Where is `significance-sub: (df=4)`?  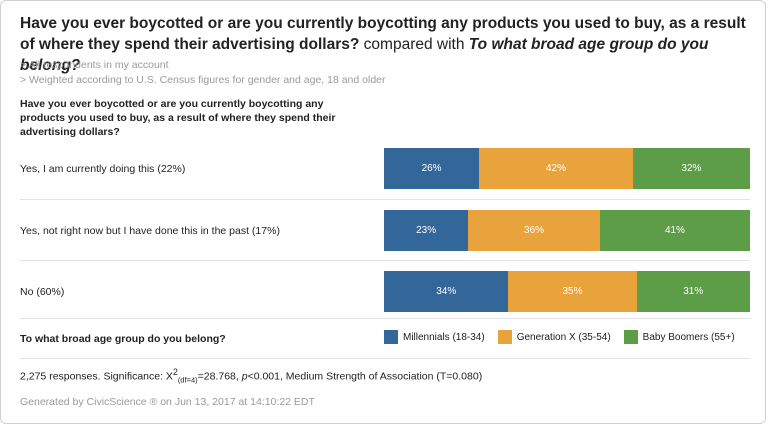 significance-sub: (df=4) is located at coordinates (187, 380).